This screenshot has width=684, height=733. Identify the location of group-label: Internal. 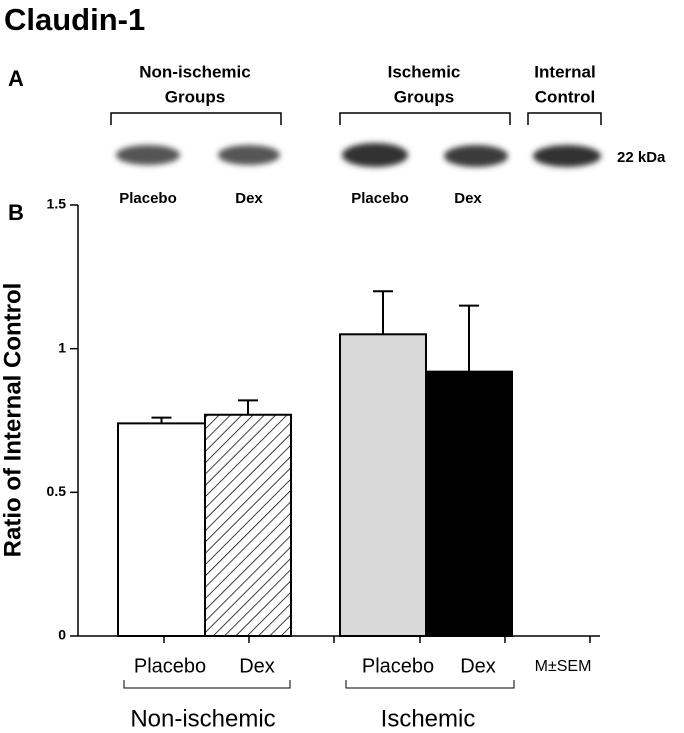
(564, 71).